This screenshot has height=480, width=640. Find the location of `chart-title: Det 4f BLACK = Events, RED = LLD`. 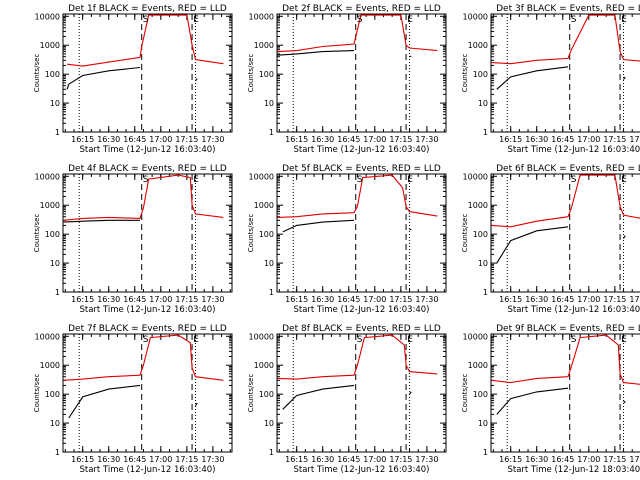

chart-title: Det 4f BLACK = Events, RED = LLD is located at coordinates (147, 169).